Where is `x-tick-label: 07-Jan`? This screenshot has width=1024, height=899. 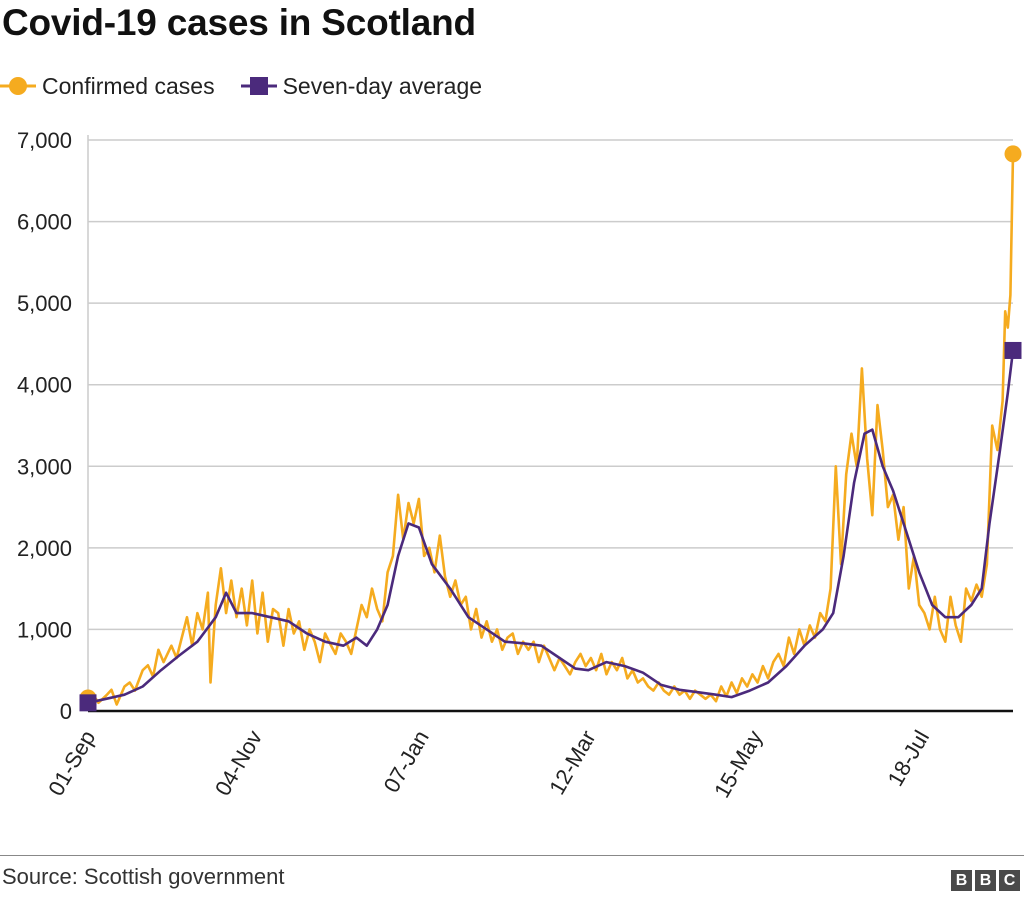 x-tick-label: 07-Jan is located at coordinates (406, 761).